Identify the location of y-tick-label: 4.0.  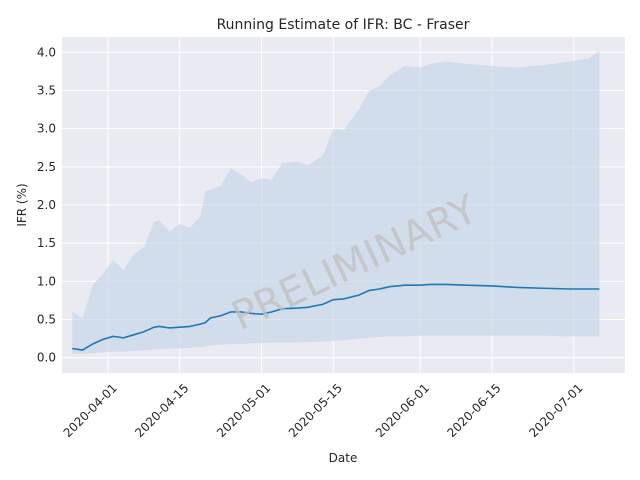
(46, 52).